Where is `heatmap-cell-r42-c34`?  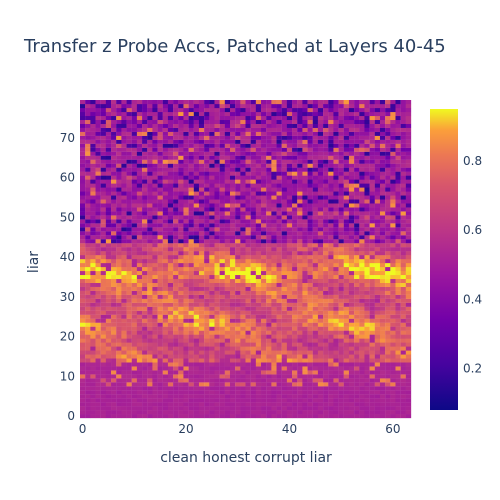 heatmap-cell-r42-c34 is located at coordinates (258, 249).